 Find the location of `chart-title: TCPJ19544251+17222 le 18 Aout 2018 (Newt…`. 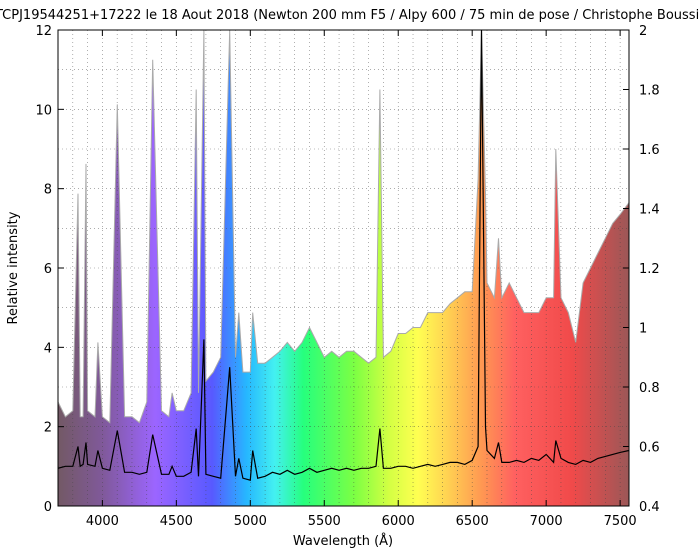

chart-title: TCPJ19544251+17222 le 18 Aout 2018 (Newt… is located at coordinates (350, 15).